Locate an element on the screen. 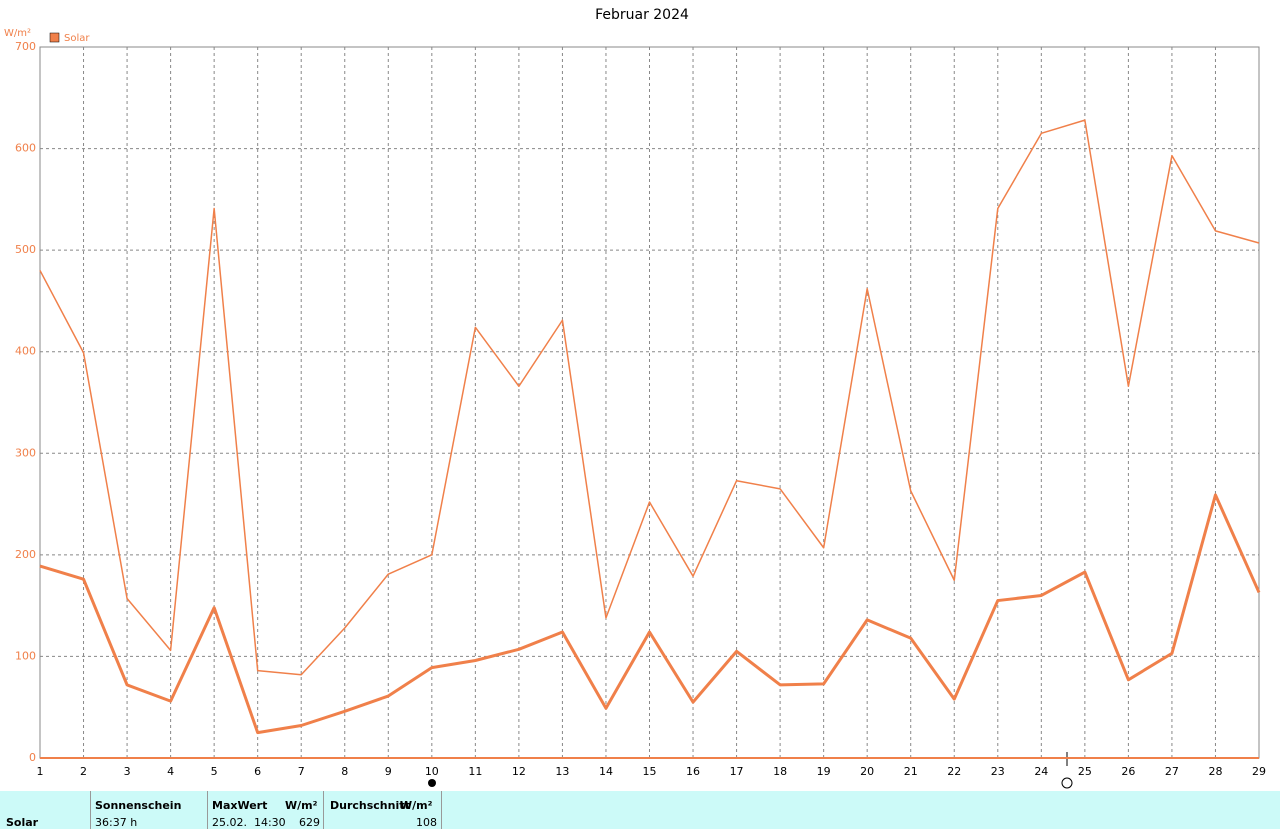  x-tick-label: 8 is located at coordinates (344, 771).